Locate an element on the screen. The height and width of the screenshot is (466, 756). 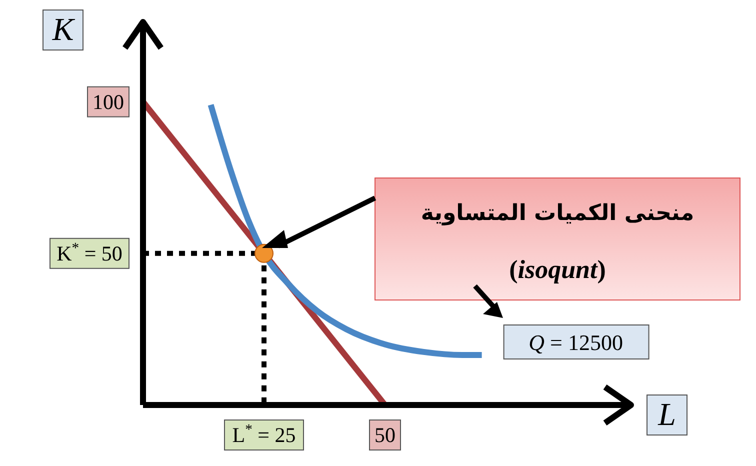
y-tick-label: K$^{*}$ = 50 is located at coordinates (89, 253).